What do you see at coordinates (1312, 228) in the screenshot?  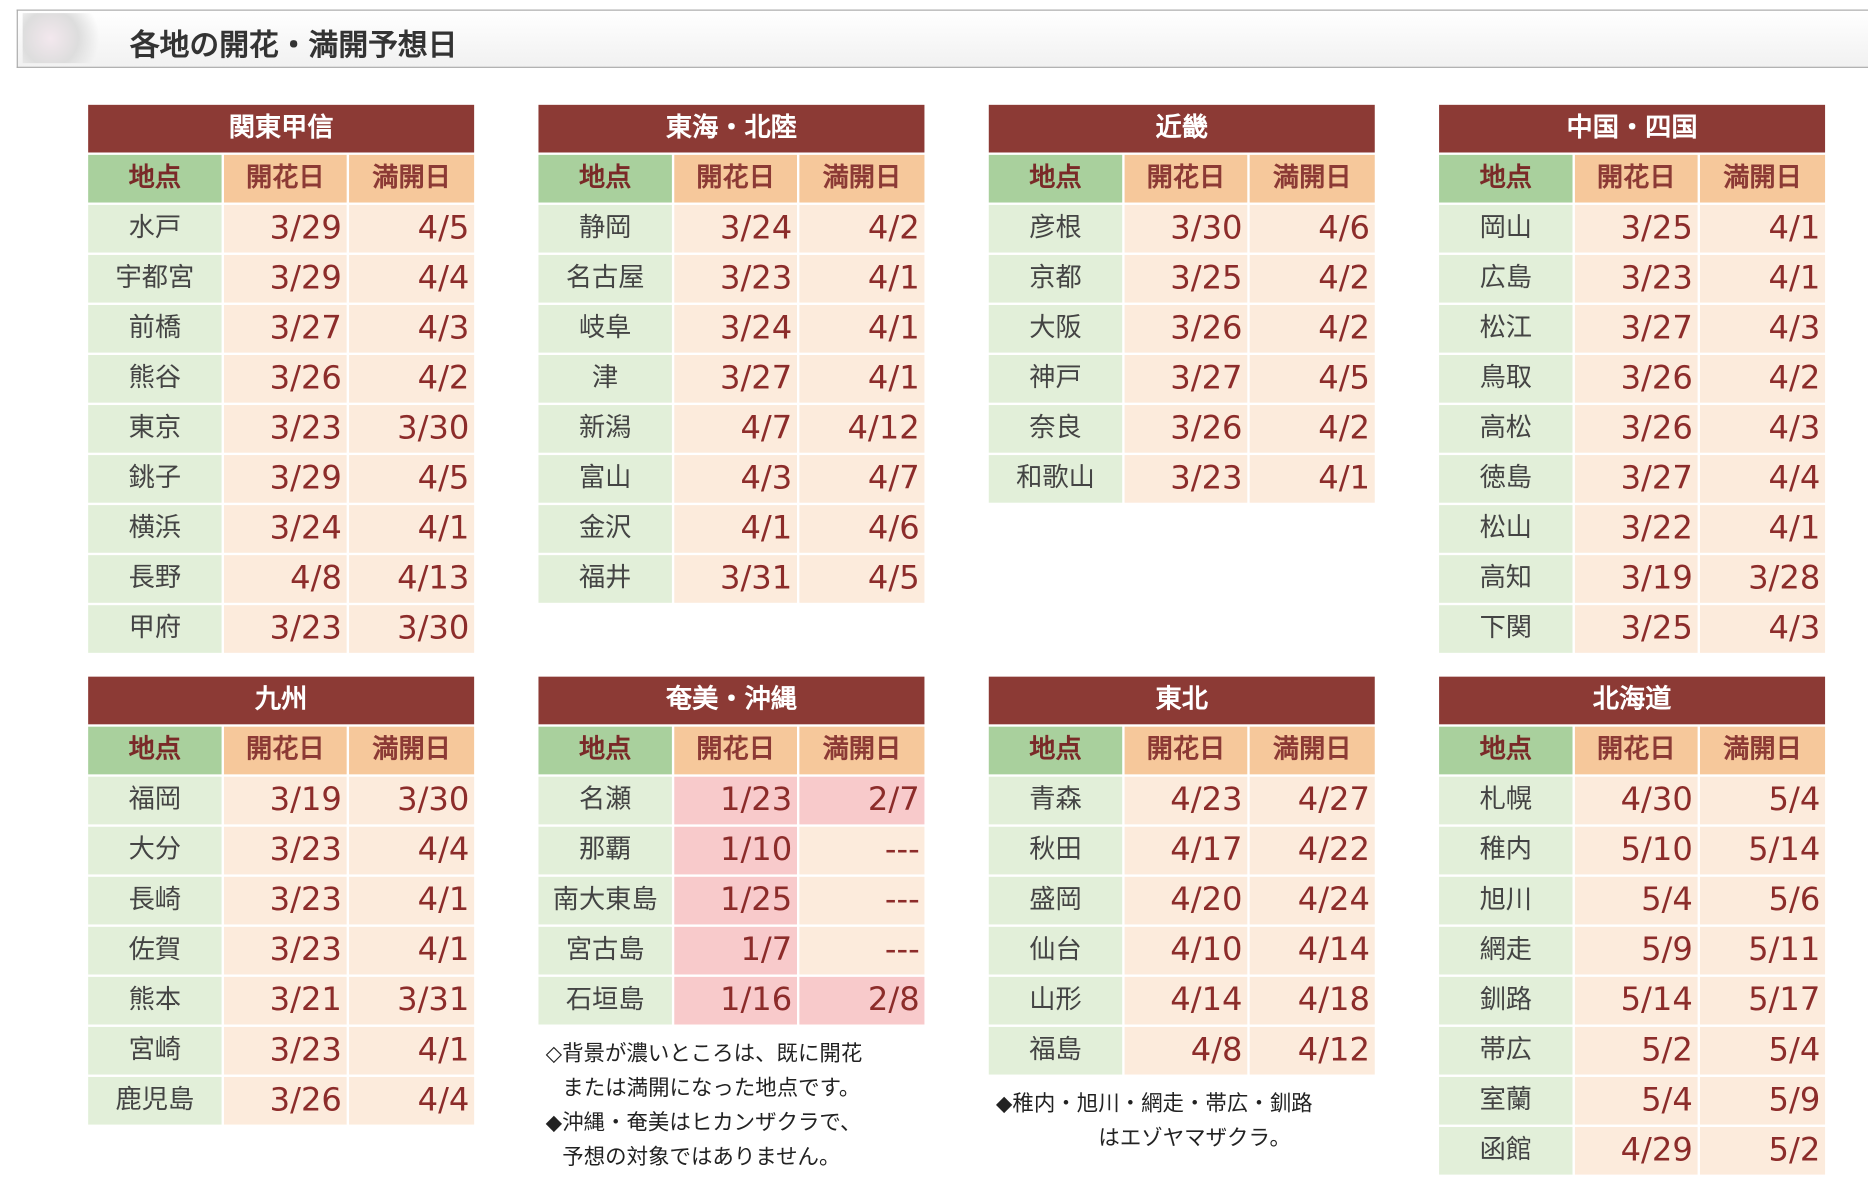 I see `date-cell: 4/6` at bounding box center [1312, 228].